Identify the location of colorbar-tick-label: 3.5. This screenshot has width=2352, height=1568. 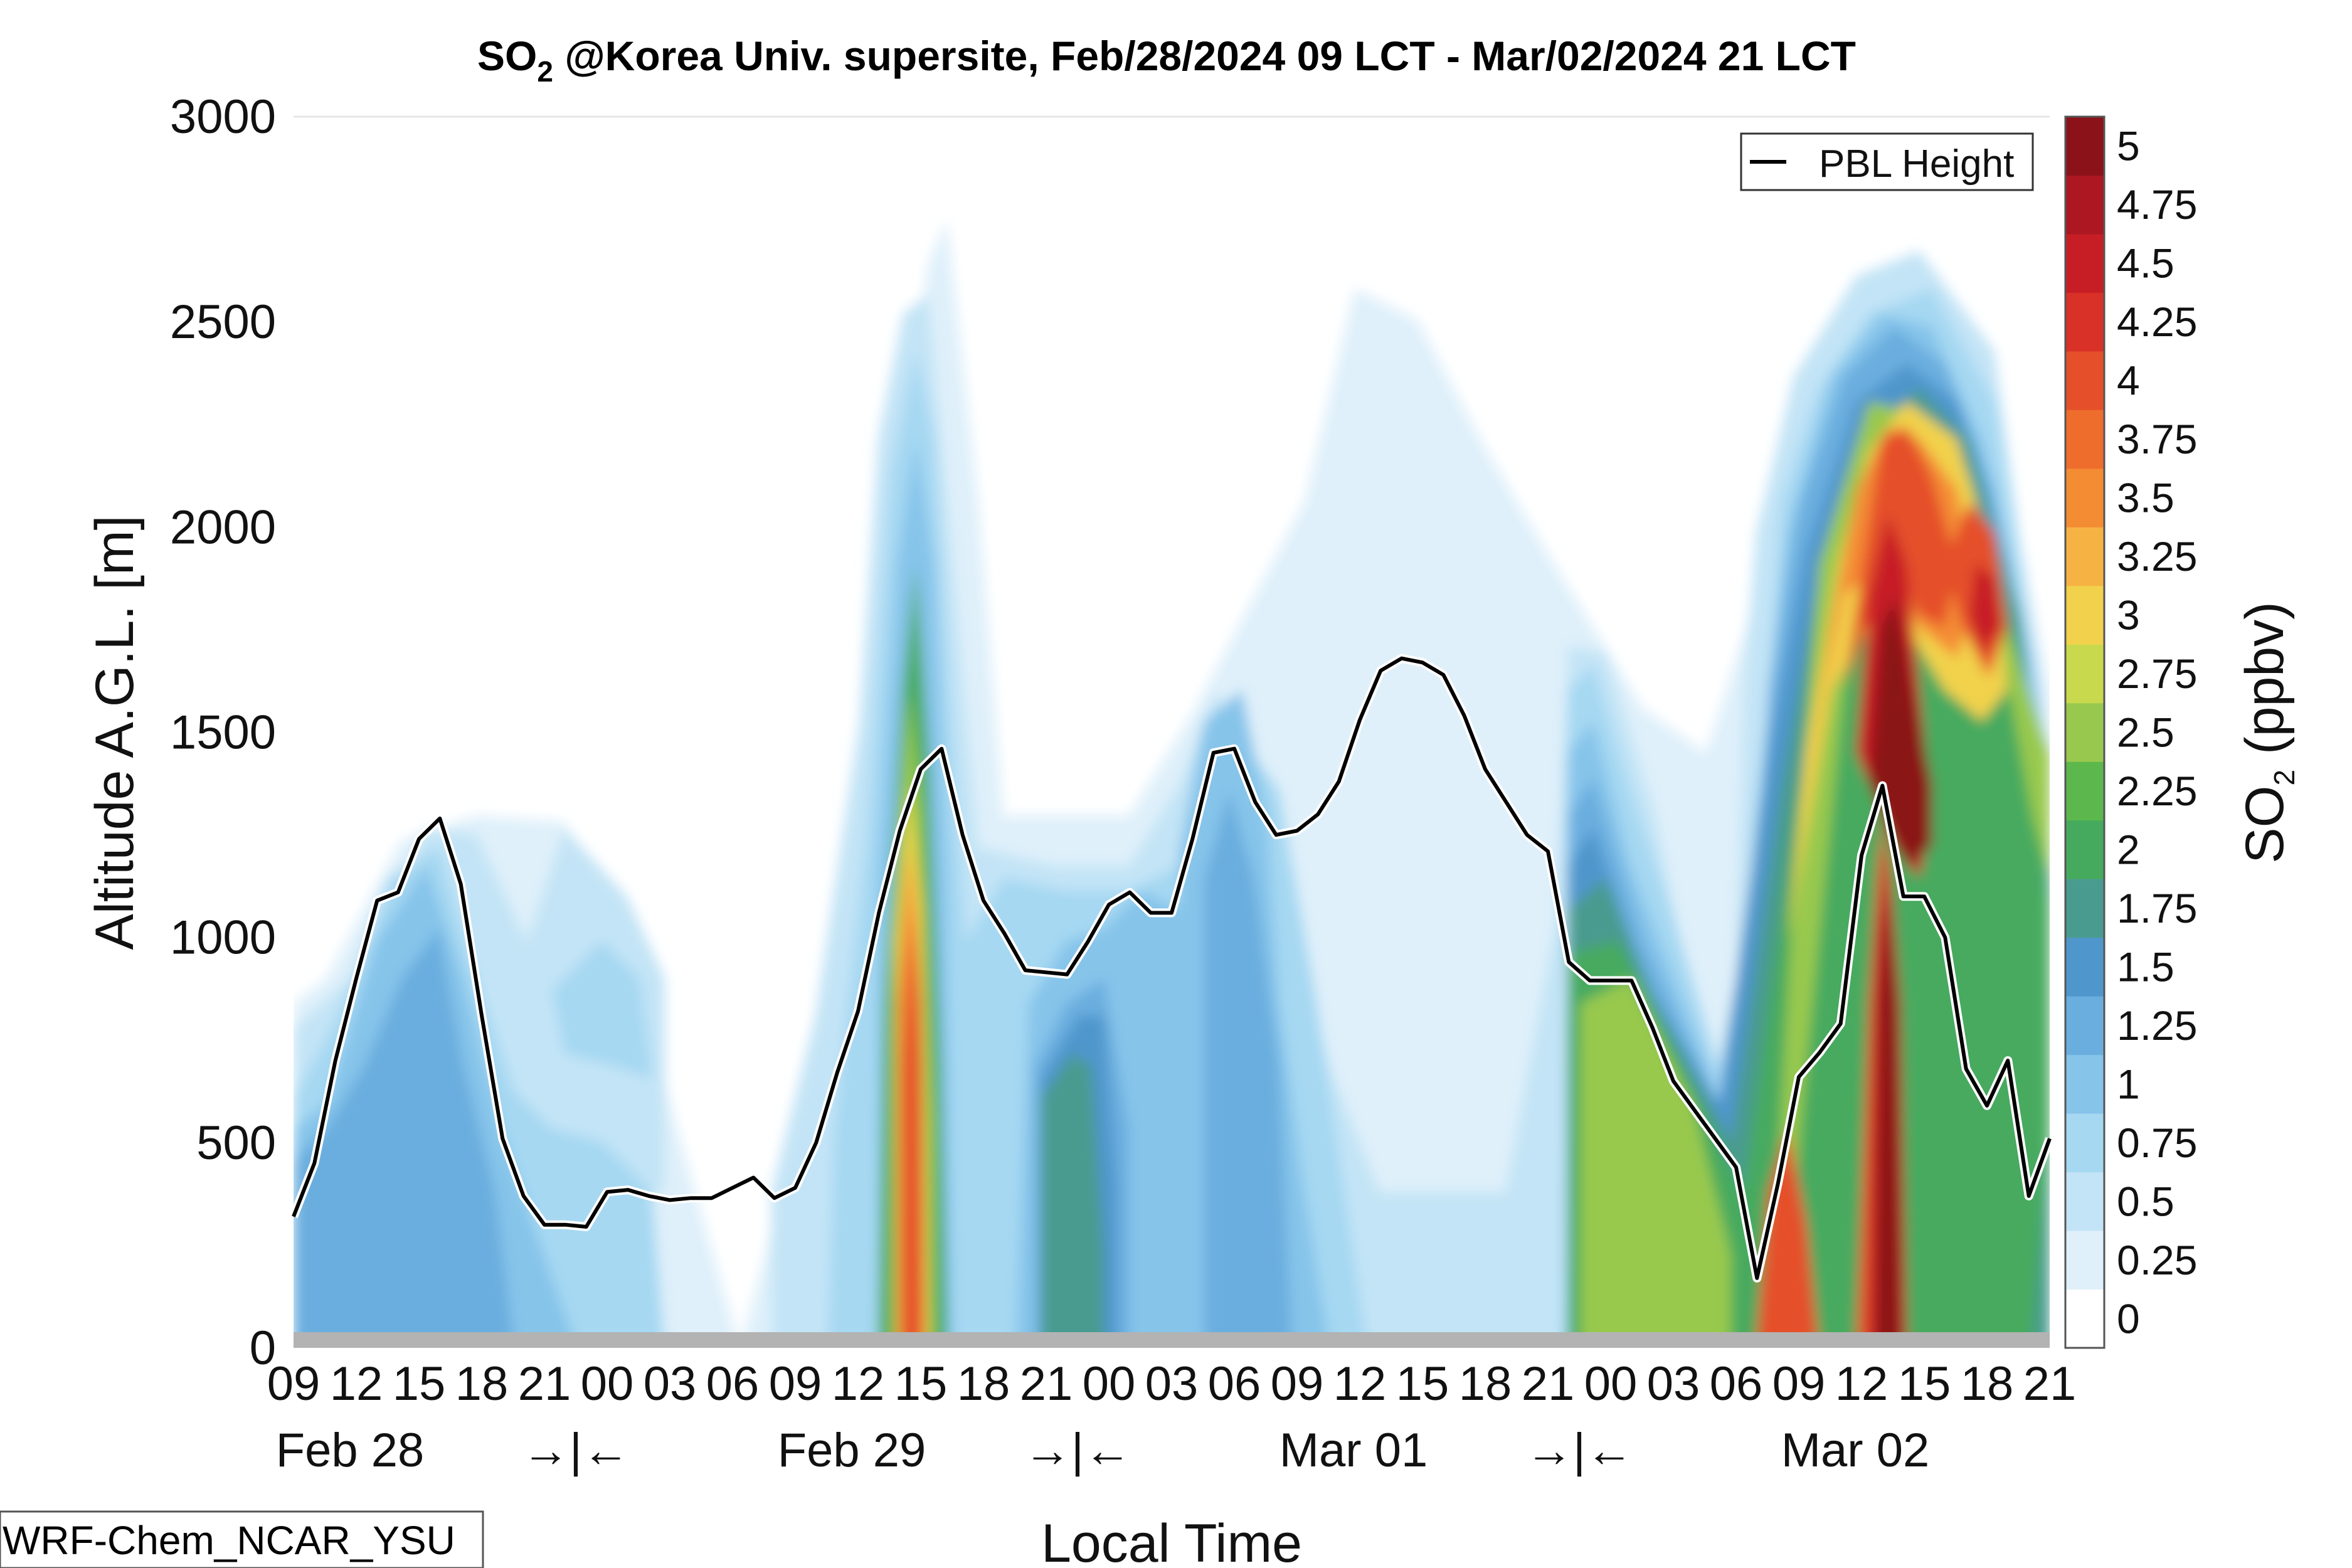
(2146, 498).